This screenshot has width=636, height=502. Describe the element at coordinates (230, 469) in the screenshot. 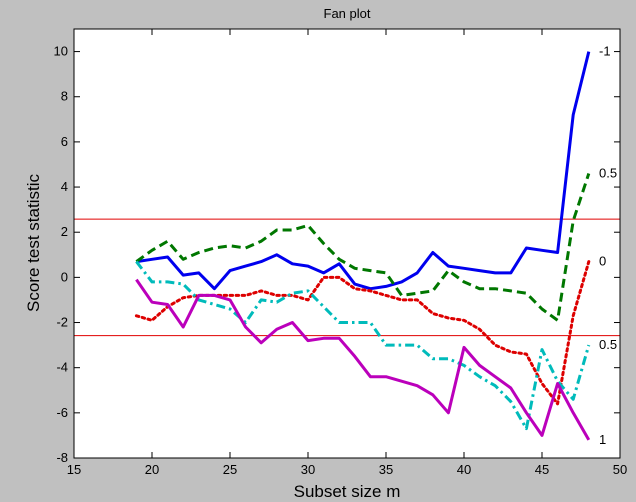

I see `x-tick-label: 25` at that location.